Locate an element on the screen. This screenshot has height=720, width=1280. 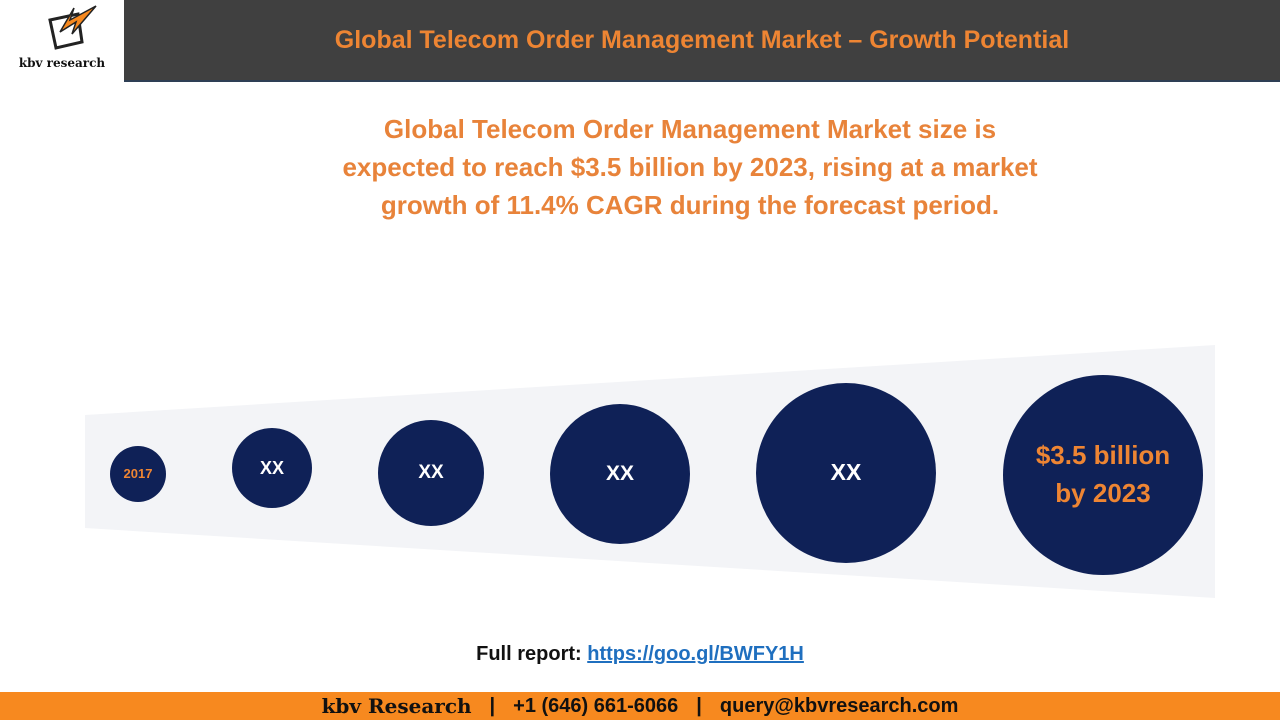
circle-label: 2017 is located at coordinates (138, 473).